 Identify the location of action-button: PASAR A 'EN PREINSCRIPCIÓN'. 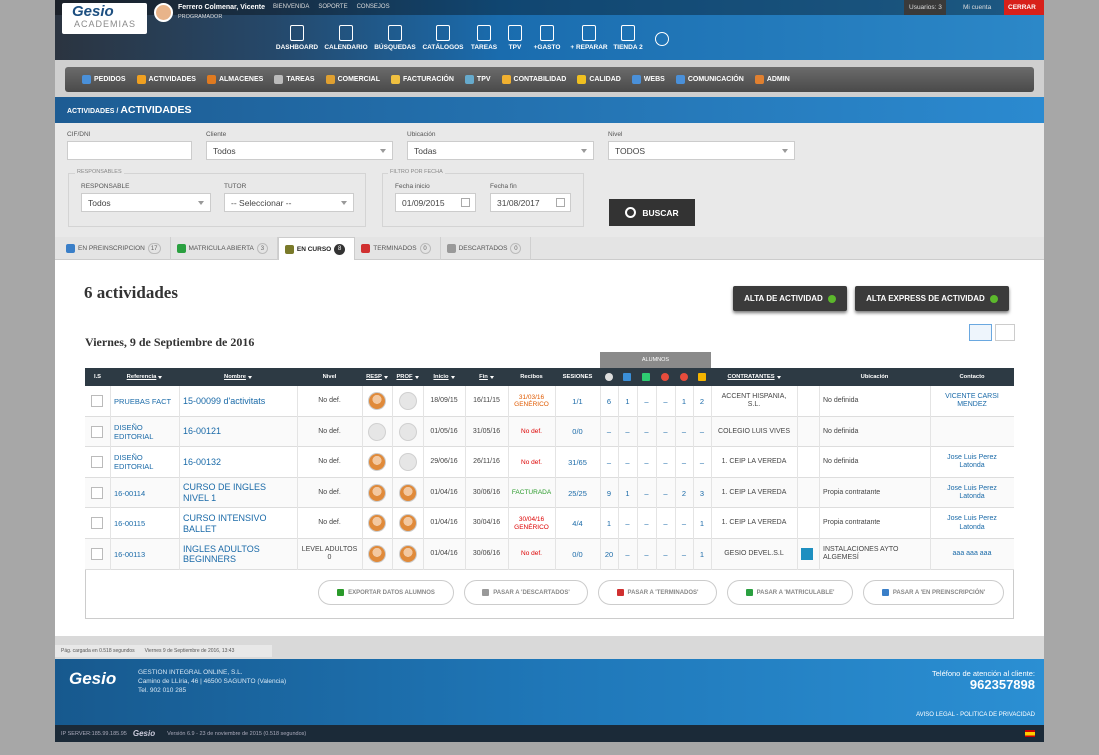
(933, 592).